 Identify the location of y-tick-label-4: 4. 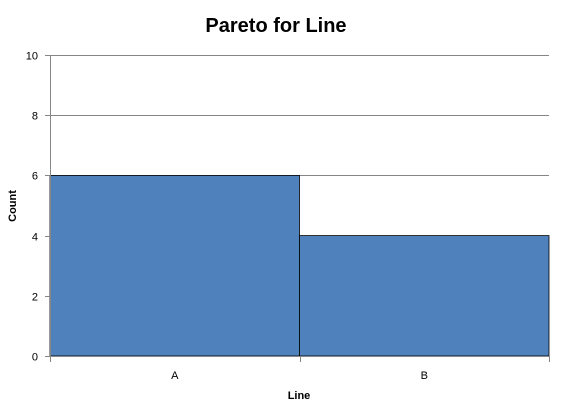
(35, 238).